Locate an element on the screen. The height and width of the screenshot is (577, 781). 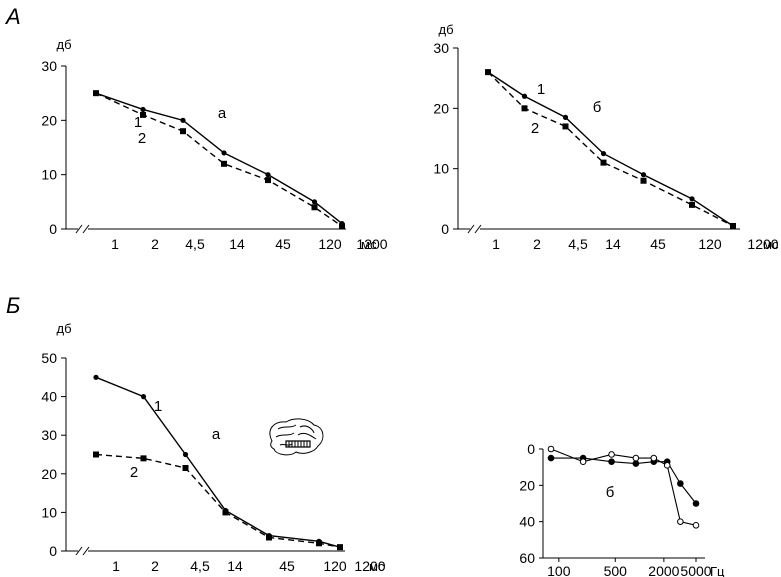
x-tick-label: 100 is located at coordinates (559, 570).